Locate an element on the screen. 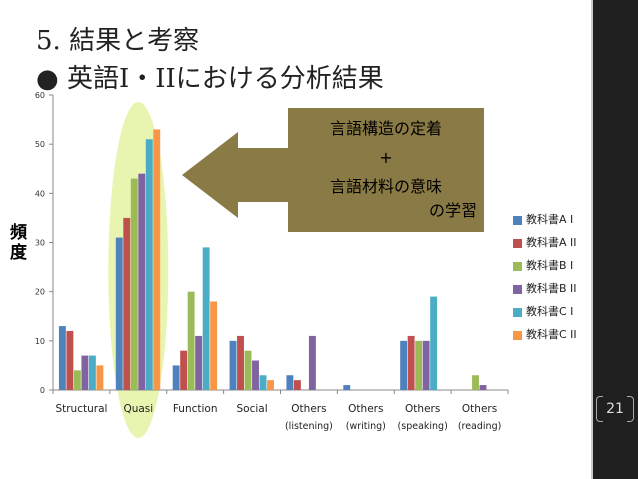  y-tick-label: 40 is located at coordinates (40, 193).